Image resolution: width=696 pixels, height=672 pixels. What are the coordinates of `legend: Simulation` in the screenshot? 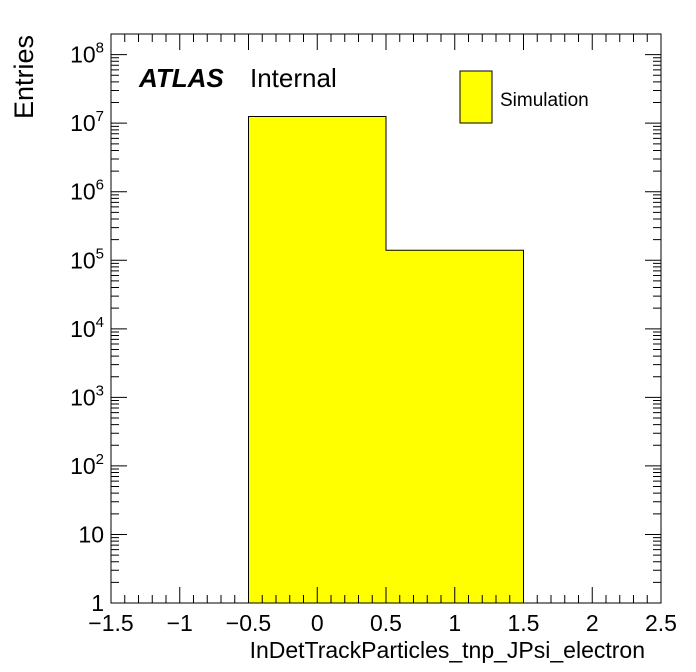 It's located at (524, 97).